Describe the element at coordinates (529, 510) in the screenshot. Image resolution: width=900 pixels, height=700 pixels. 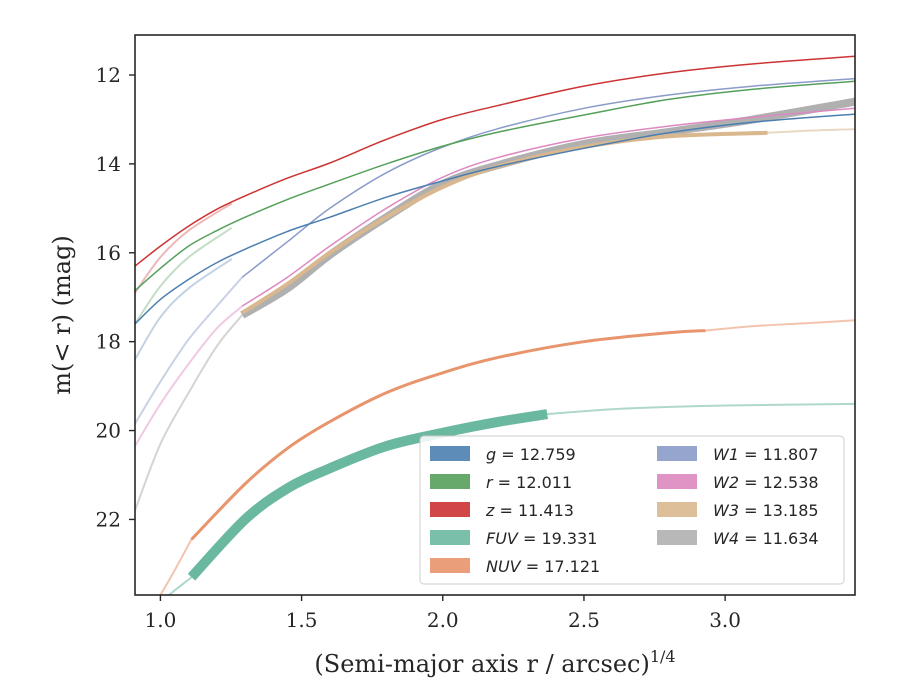
I see `legend-label-z: z = 11.413` at that location.